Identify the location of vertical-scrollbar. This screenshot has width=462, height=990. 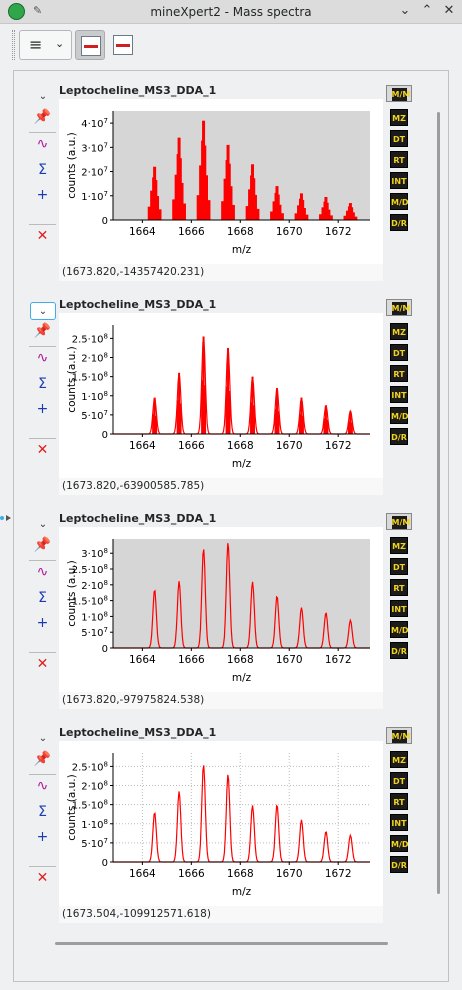
(438, 503).